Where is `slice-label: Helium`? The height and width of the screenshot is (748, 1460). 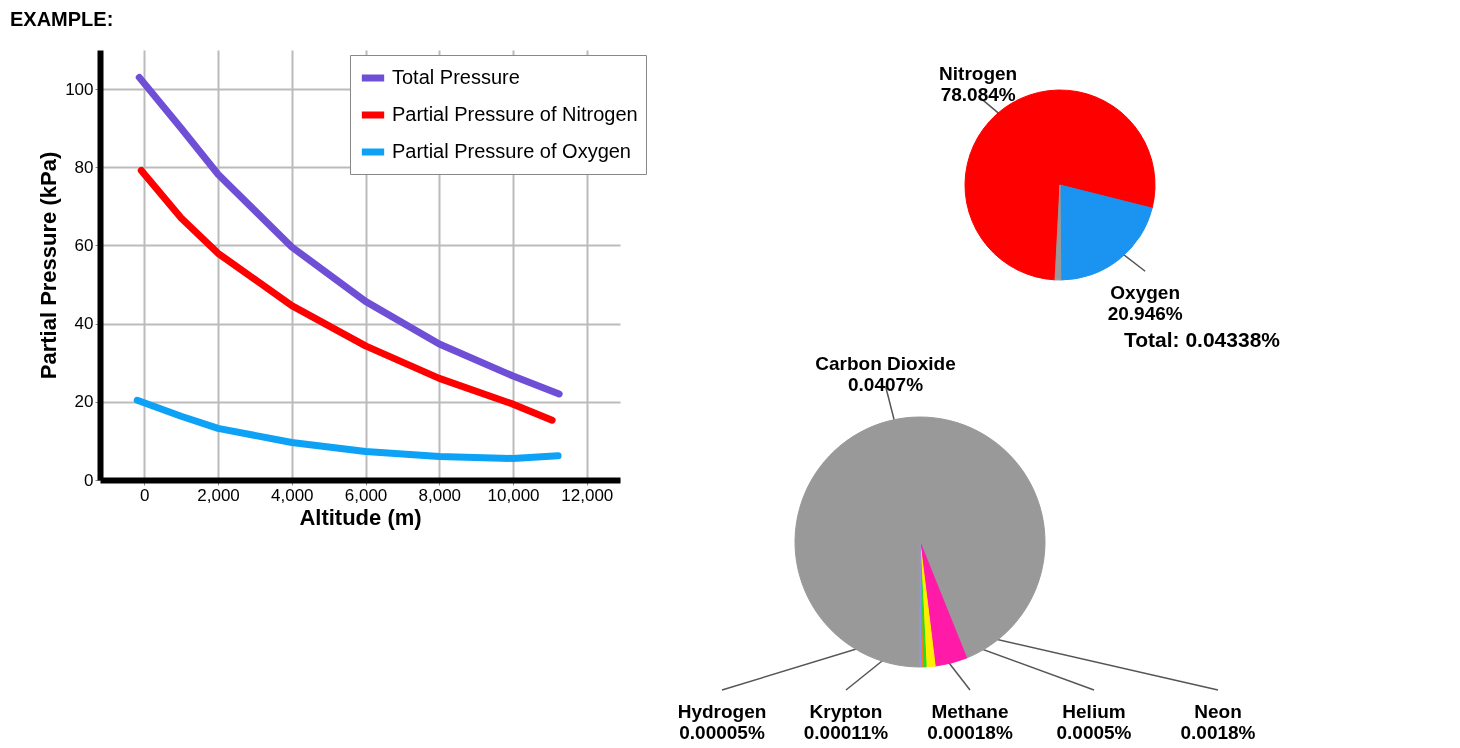 slice-label: Helium is located at coordinates (1094, 711).